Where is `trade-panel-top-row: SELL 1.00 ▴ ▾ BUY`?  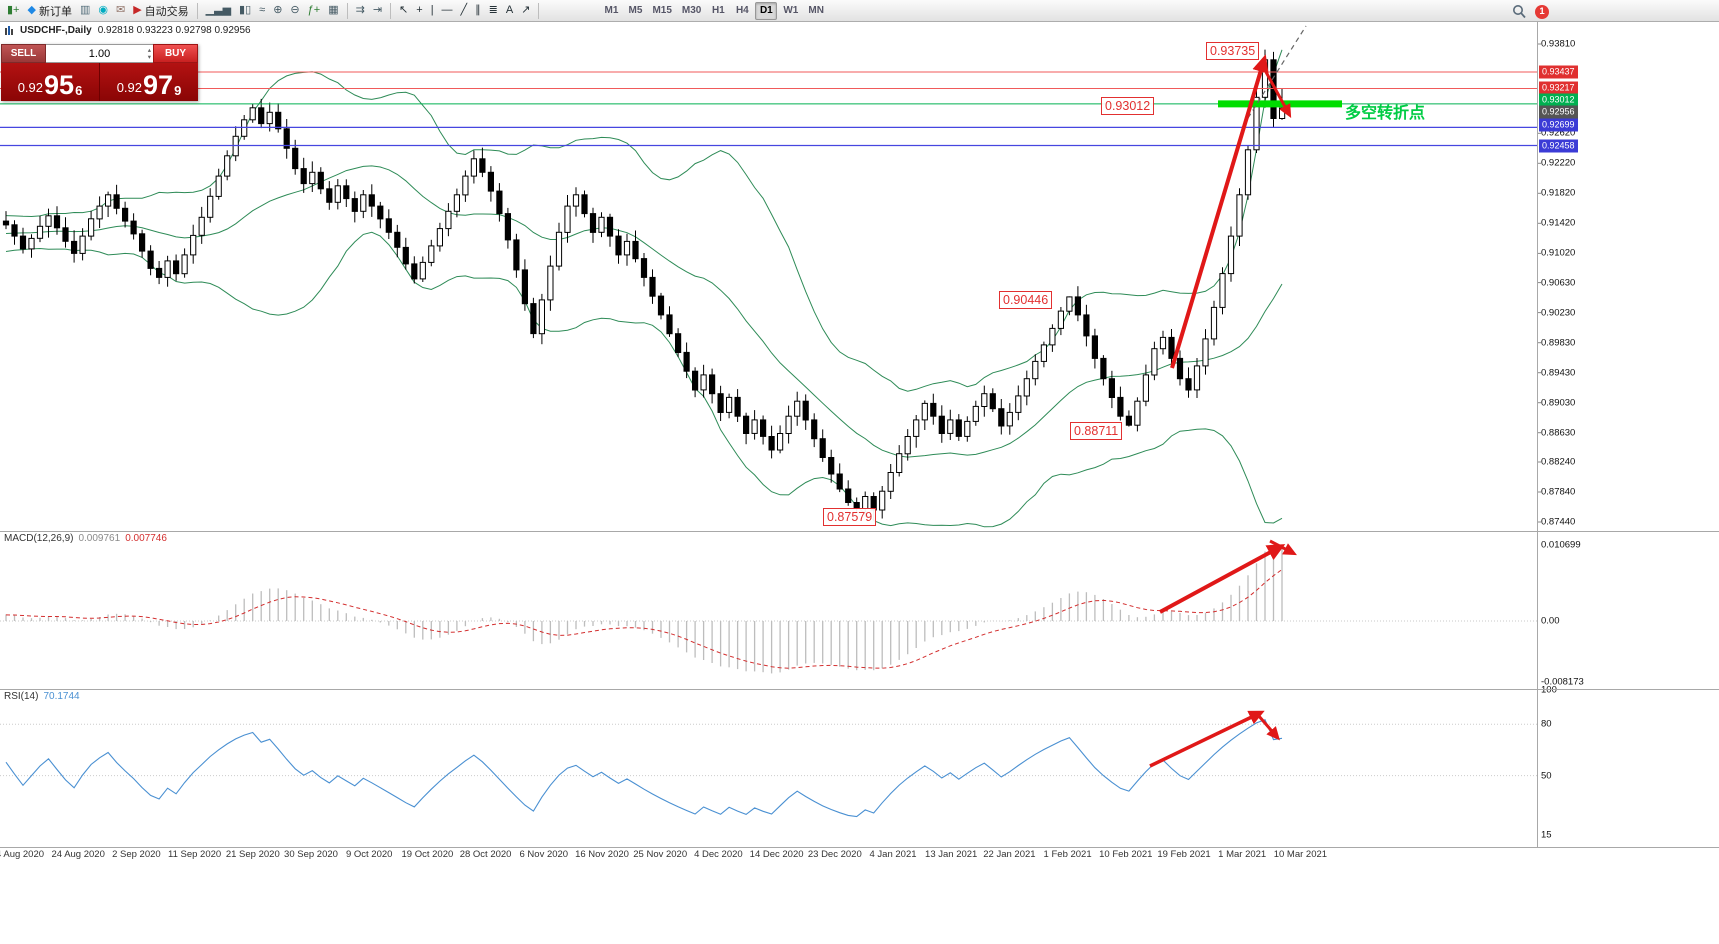 trade-panel-top-row: SELL 1.00 ▴ ▾ BUY is located at coordinates (99, 53).